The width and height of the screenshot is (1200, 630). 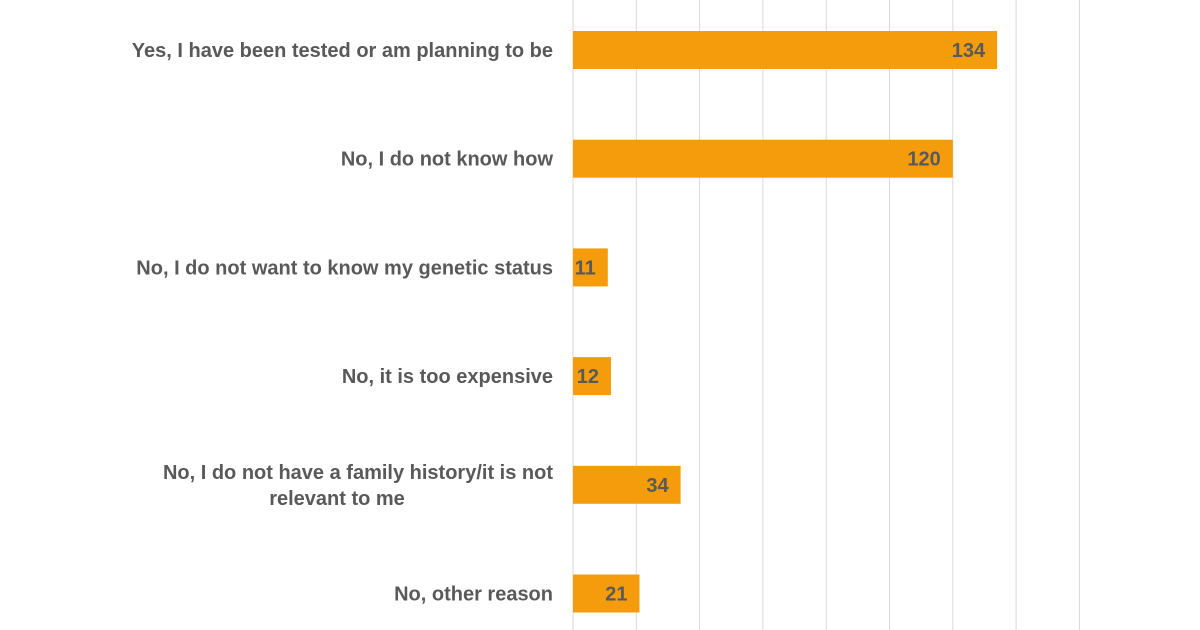 I want to click on category-label: No, other reason, so click(x=473, y=595).